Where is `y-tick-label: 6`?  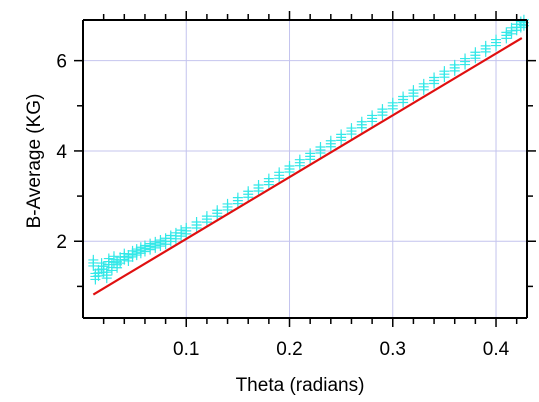
y-tick-label: 6 is located at coordinates (61, 62).